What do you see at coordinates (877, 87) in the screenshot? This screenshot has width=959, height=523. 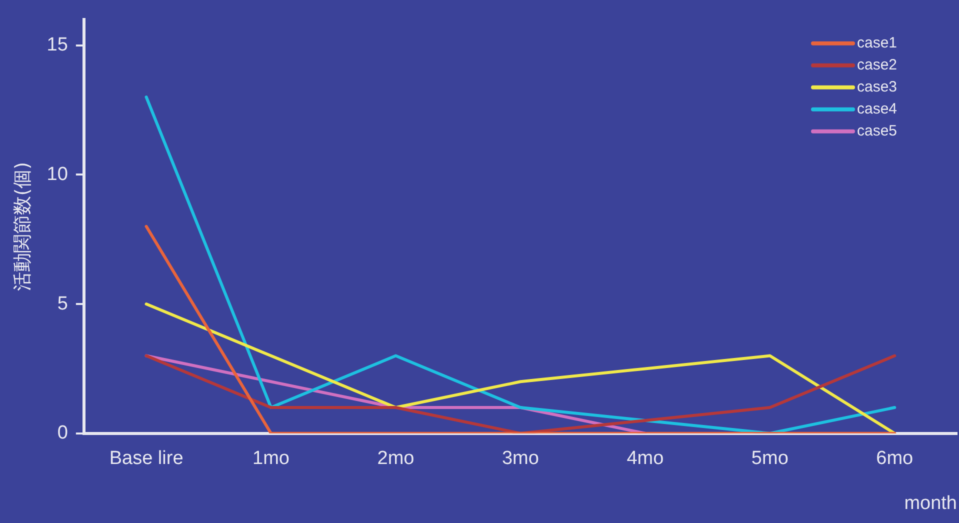 I see `legend-label: case3` at bounding box center [877, 87].